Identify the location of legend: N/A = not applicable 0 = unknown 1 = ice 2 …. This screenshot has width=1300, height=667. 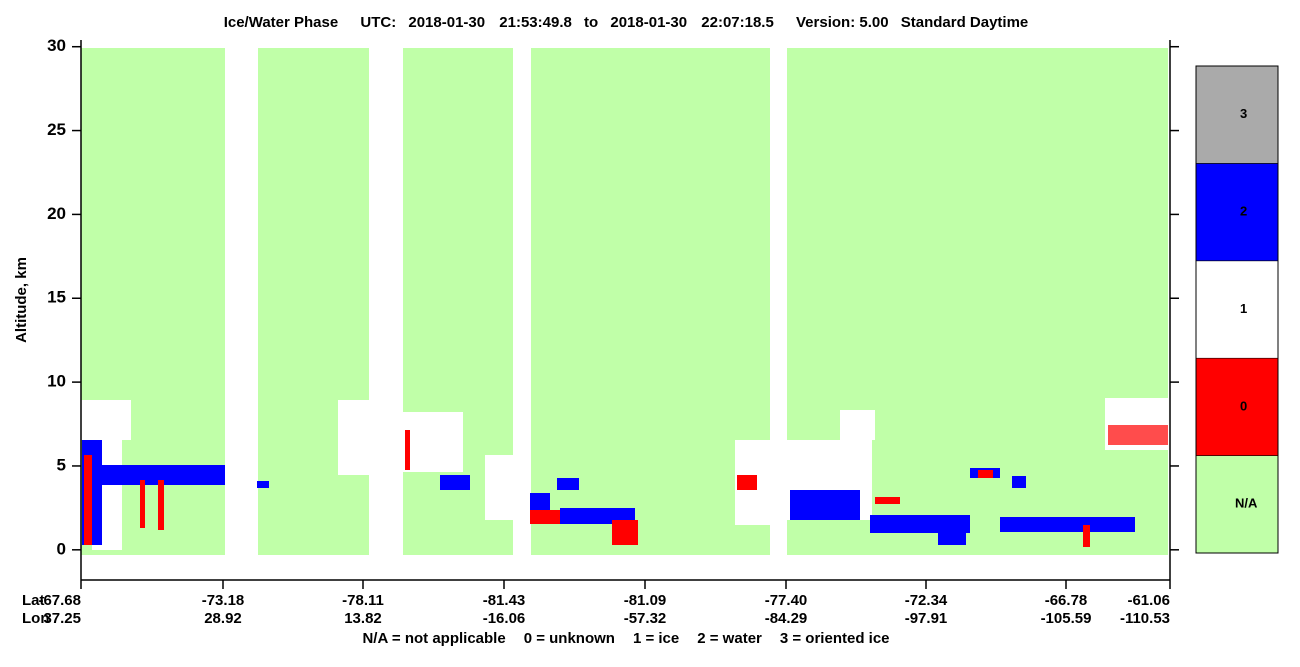
(625, 638).